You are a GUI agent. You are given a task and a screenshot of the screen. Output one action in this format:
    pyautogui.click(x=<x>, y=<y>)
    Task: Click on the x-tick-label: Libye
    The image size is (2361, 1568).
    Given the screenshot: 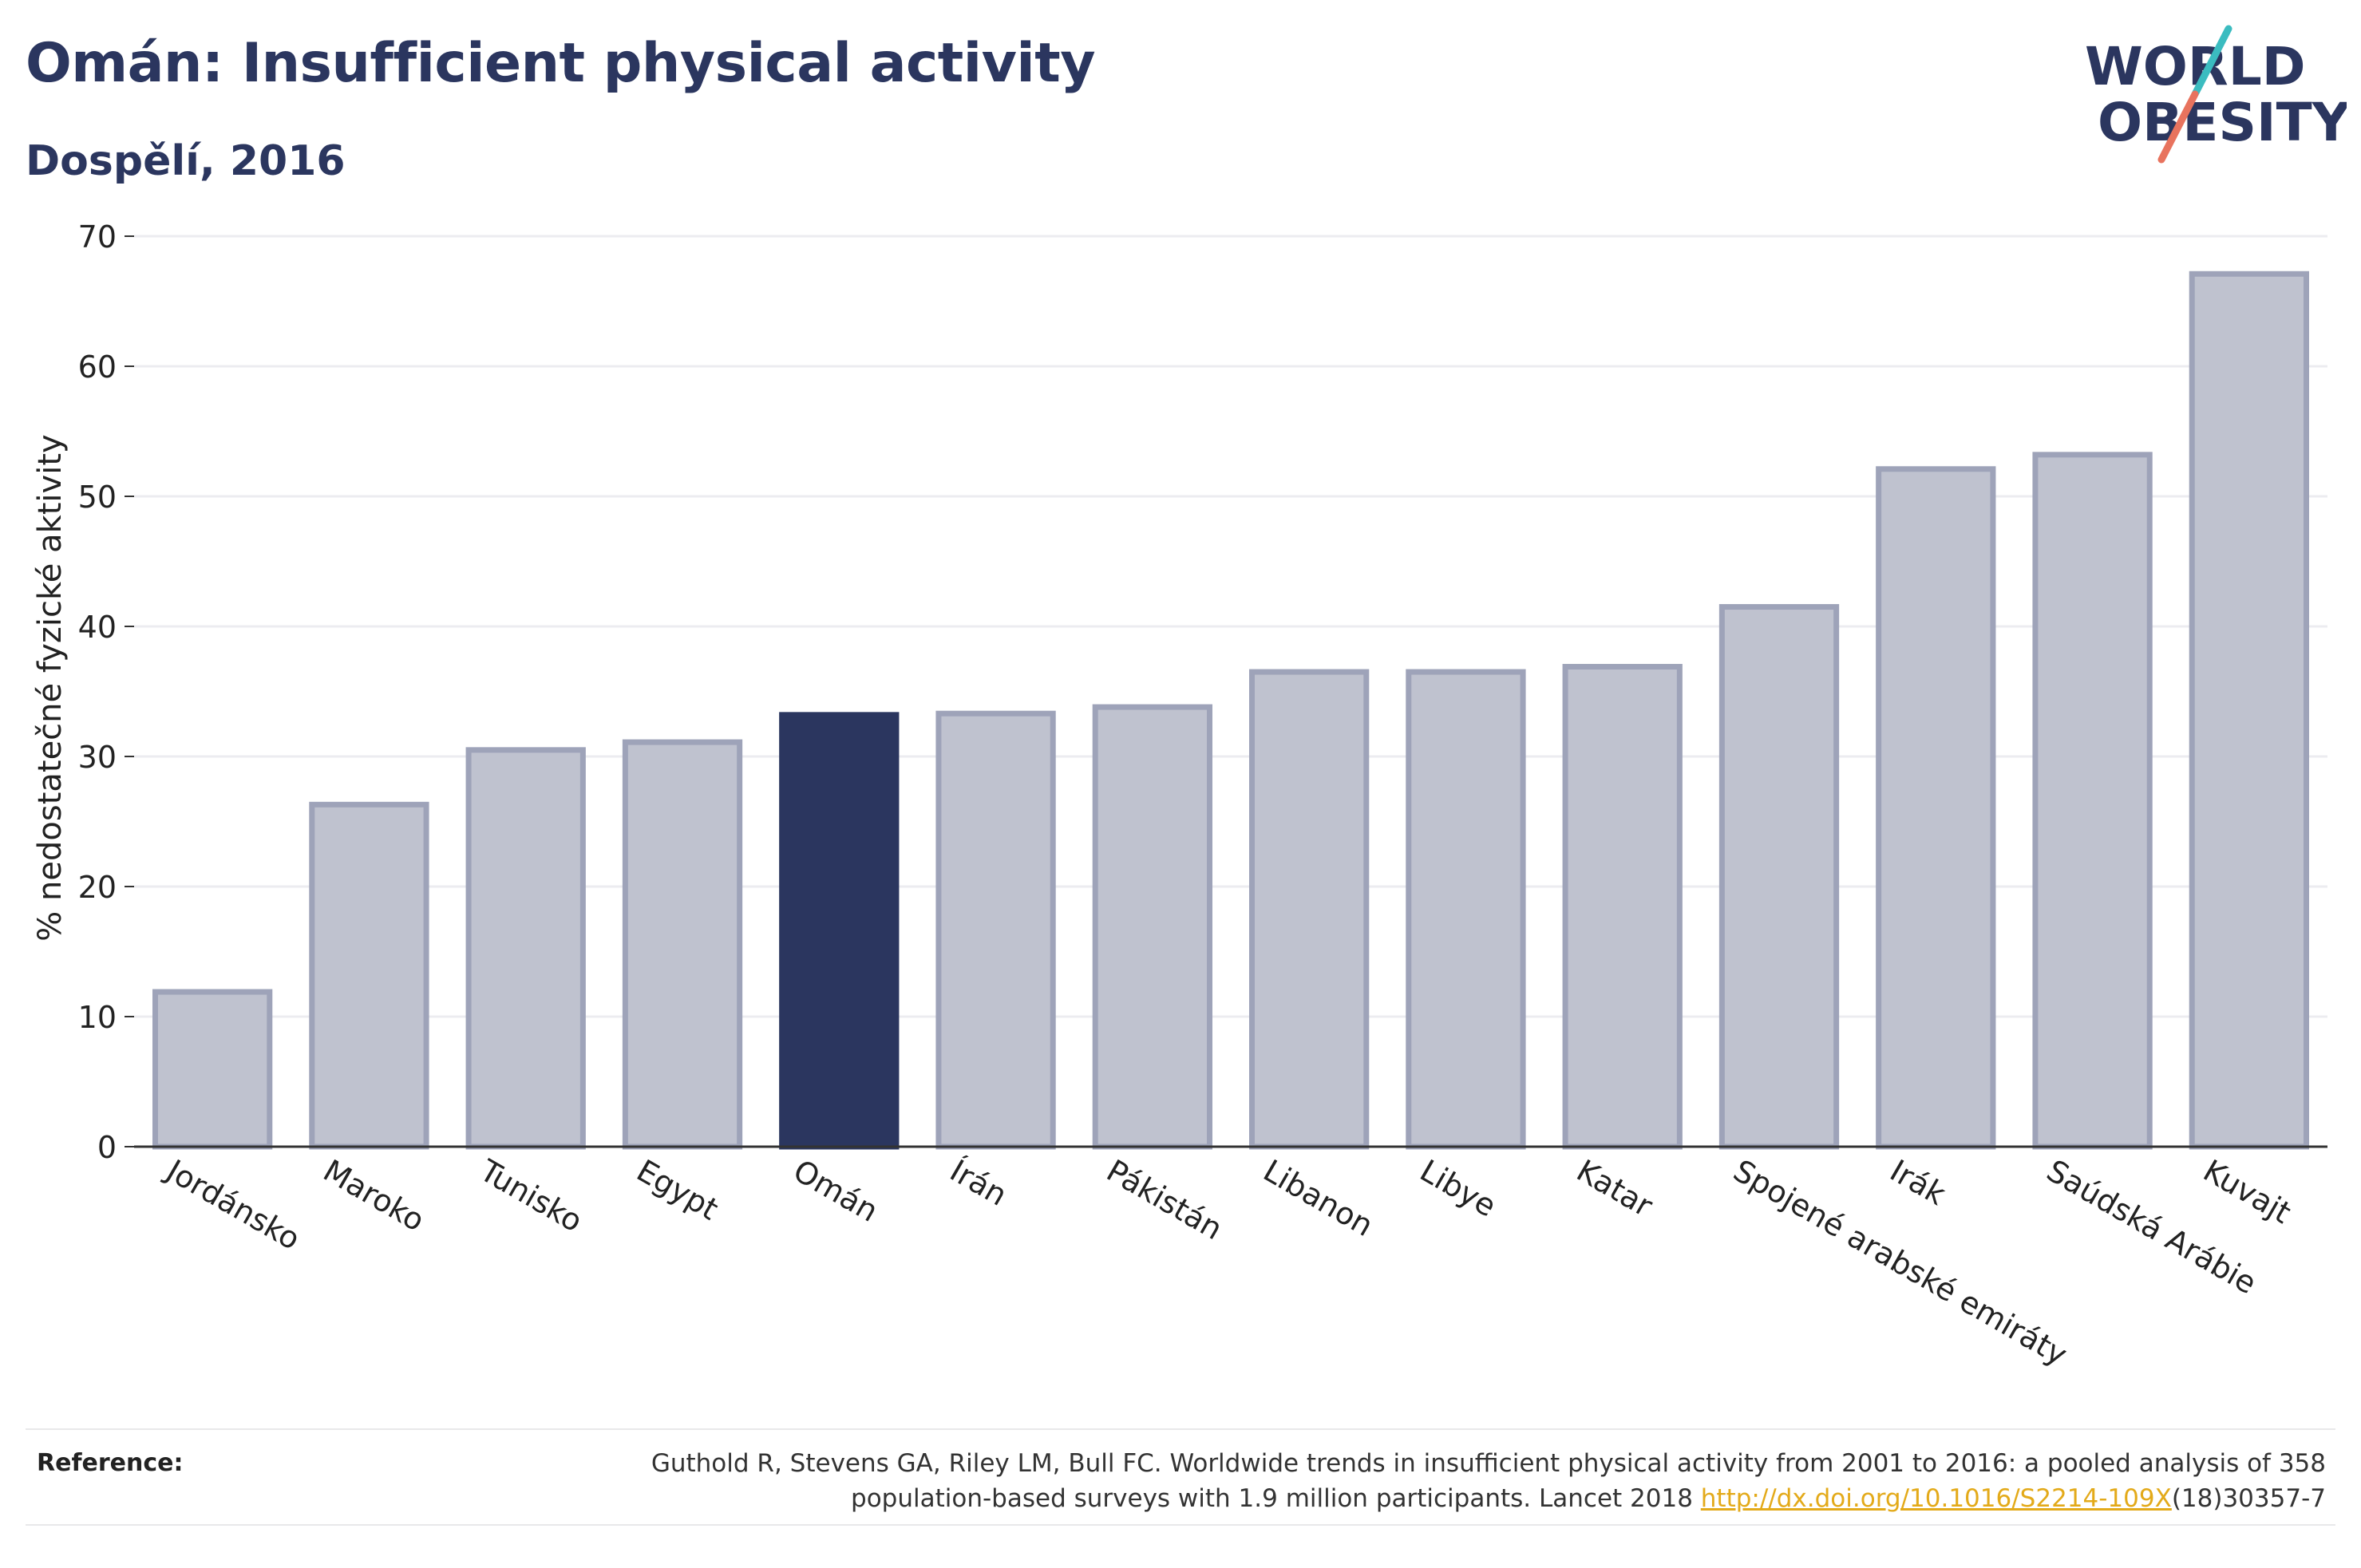 What is the action you would take?
    pyautogui.click(x=1458, y=1188)
    